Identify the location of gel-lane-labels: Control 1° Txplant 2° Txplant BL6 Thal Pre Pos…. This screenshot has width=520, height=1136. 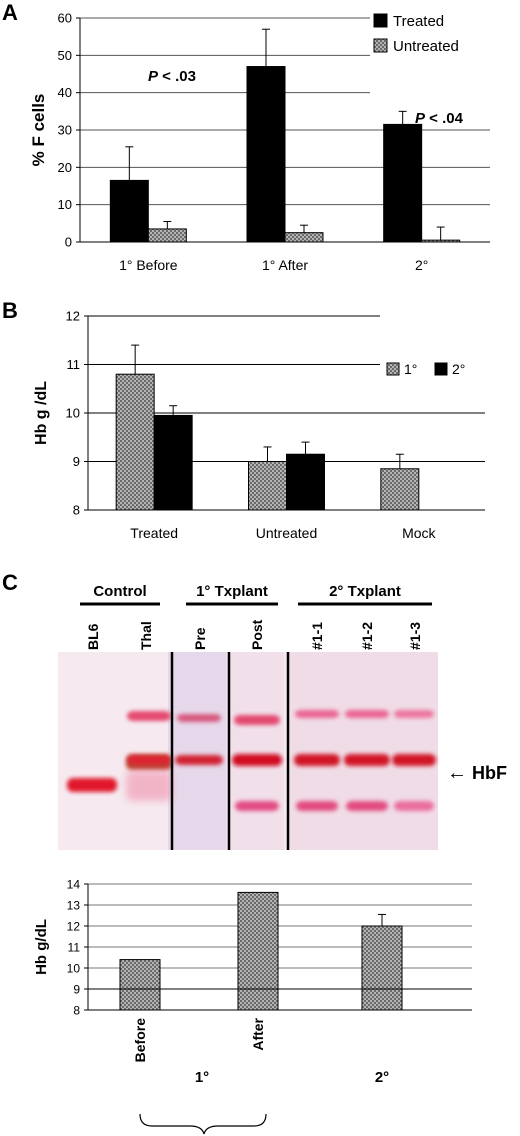
(256, 616).